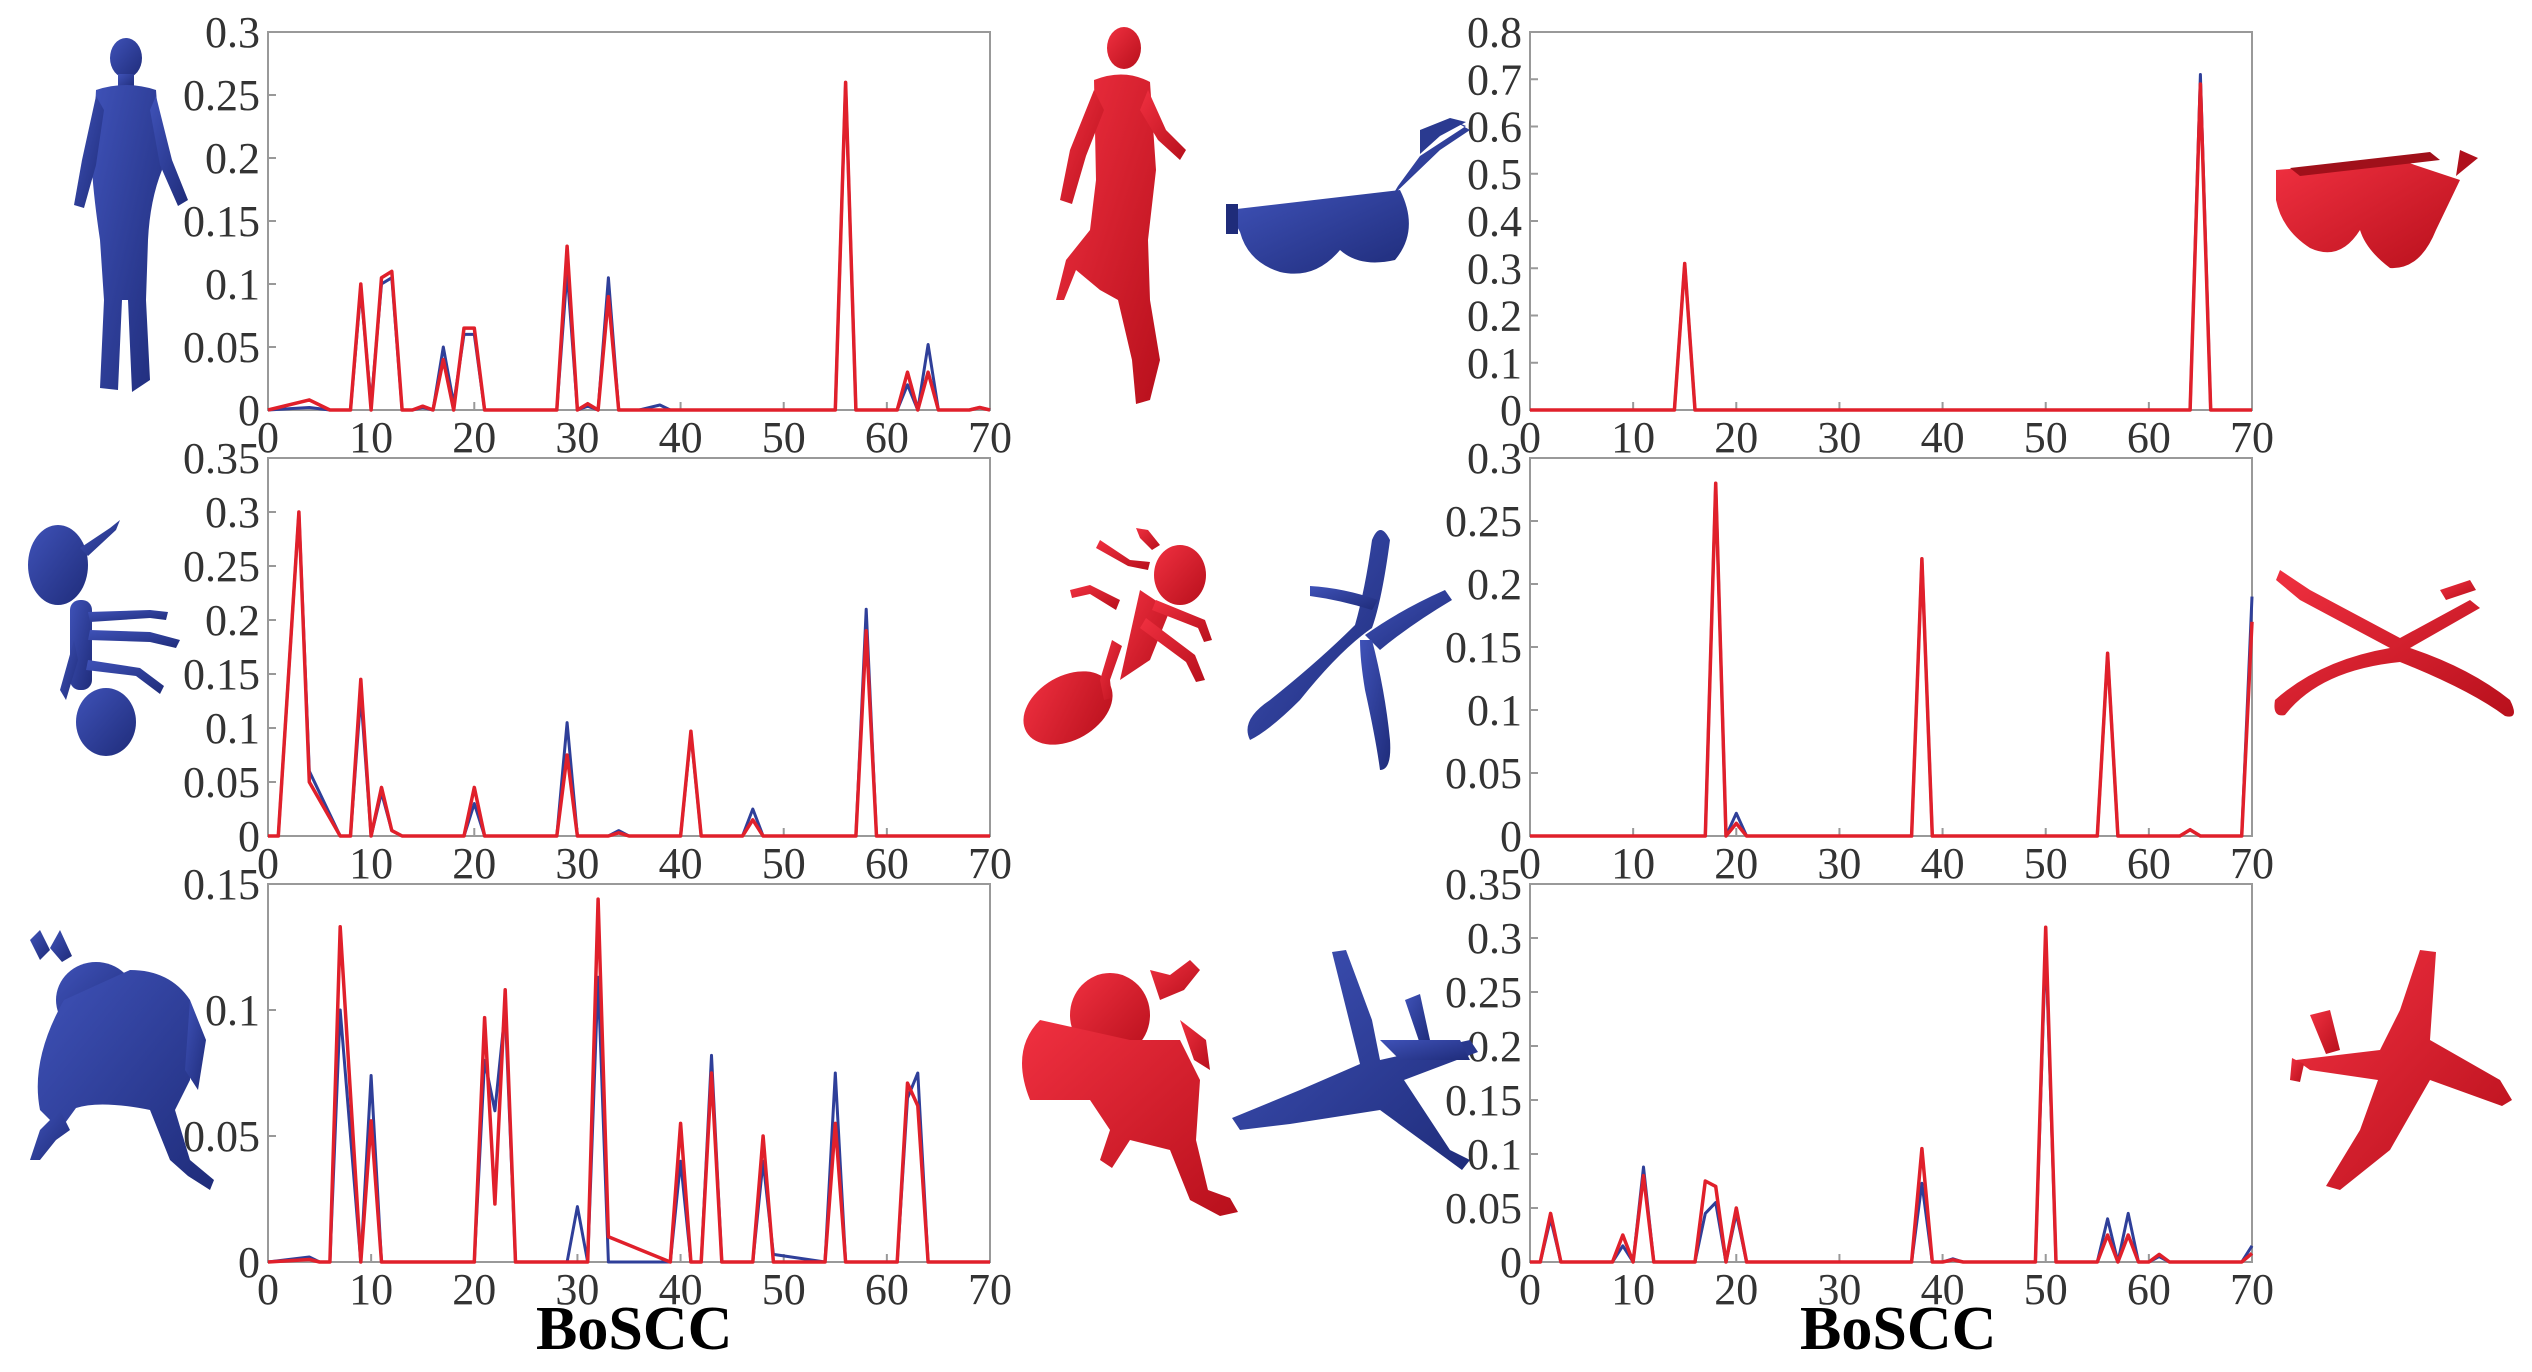  I want to click on chart-panel-human: 0 10 20 30 40 50 60 70 0 0.05 0.1 0.15 0.2 0.25 0.3, so click(597, 235).